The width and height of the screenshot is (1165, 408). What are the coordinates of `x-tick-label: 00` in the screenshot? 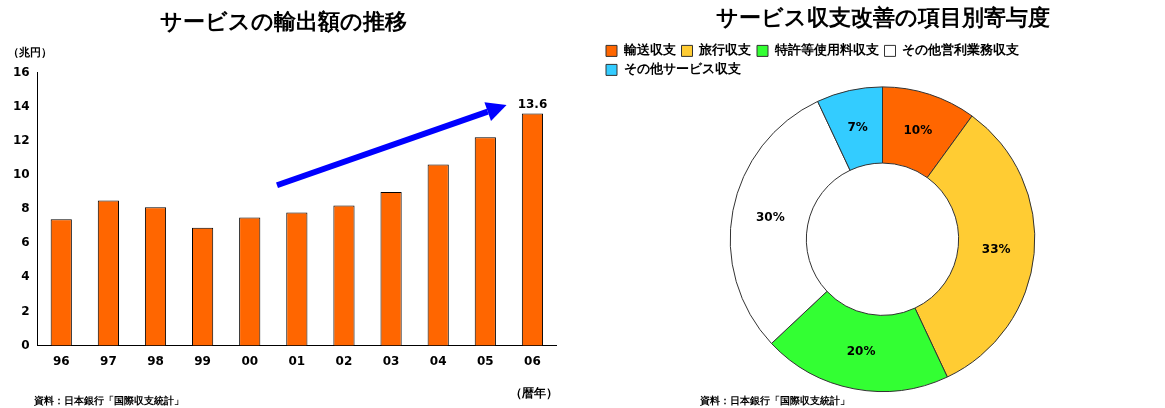 It's located at (250, 360).